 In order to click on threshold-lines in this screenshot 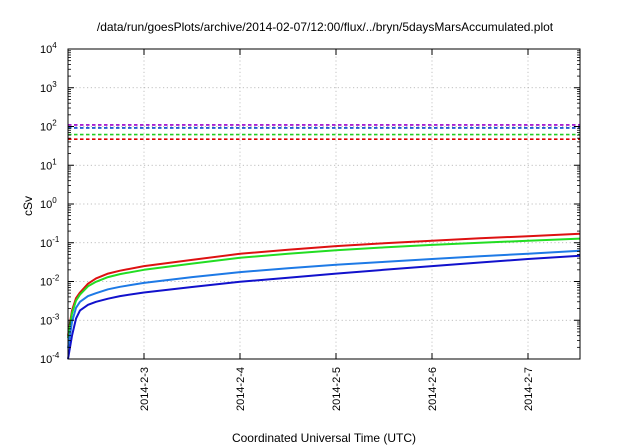, I will do `click(324, 132)`.